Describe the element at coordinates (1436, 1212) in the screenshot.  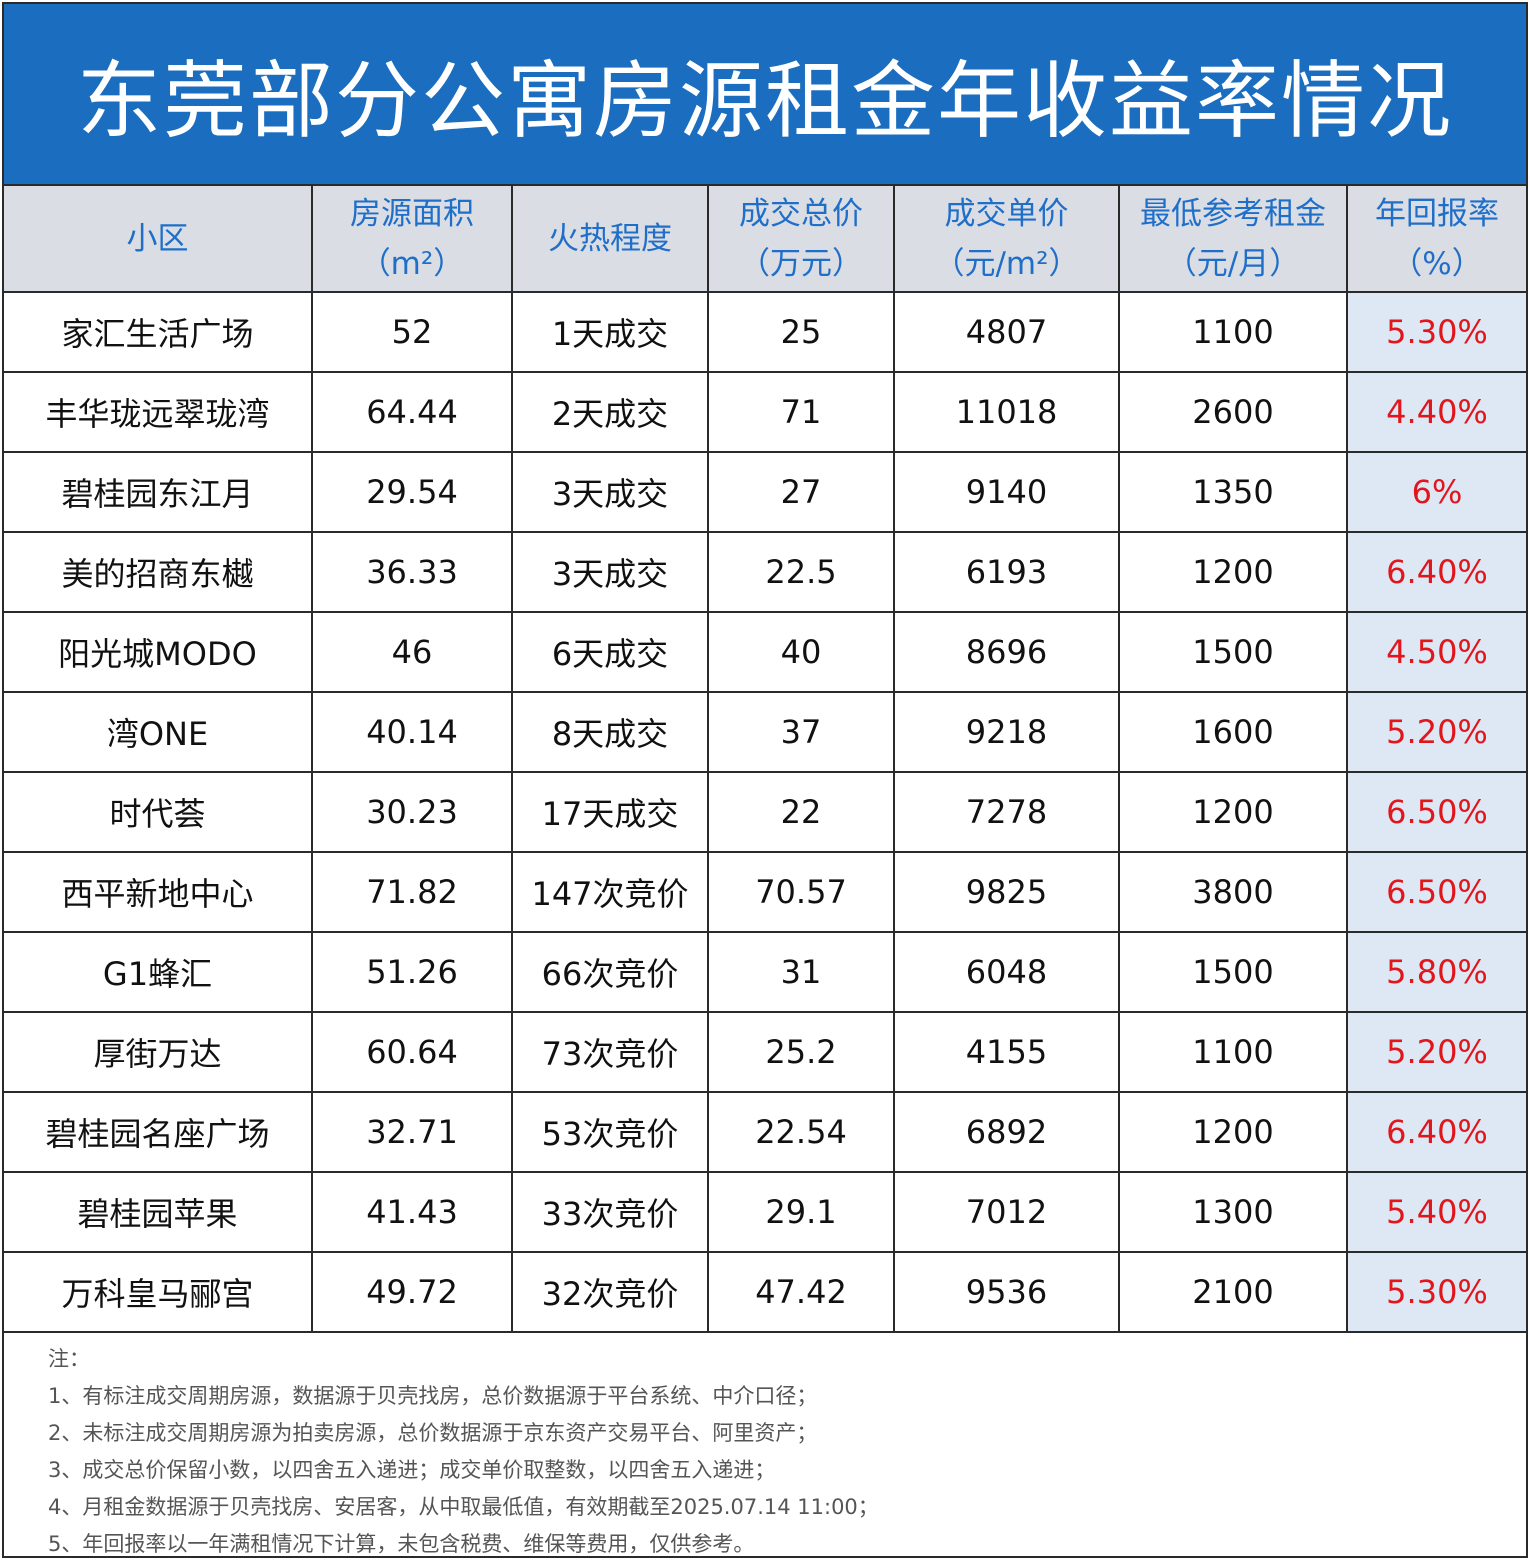
I see `cell-annual-yield: 5.40%` at that location.